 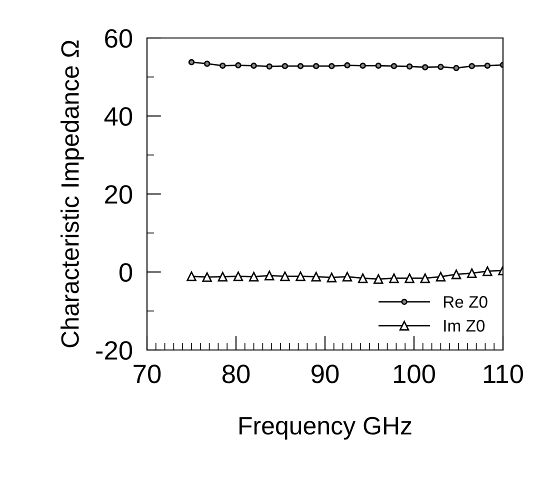 I want to click on y-tick-label: 0, so click(x=125, y=272).